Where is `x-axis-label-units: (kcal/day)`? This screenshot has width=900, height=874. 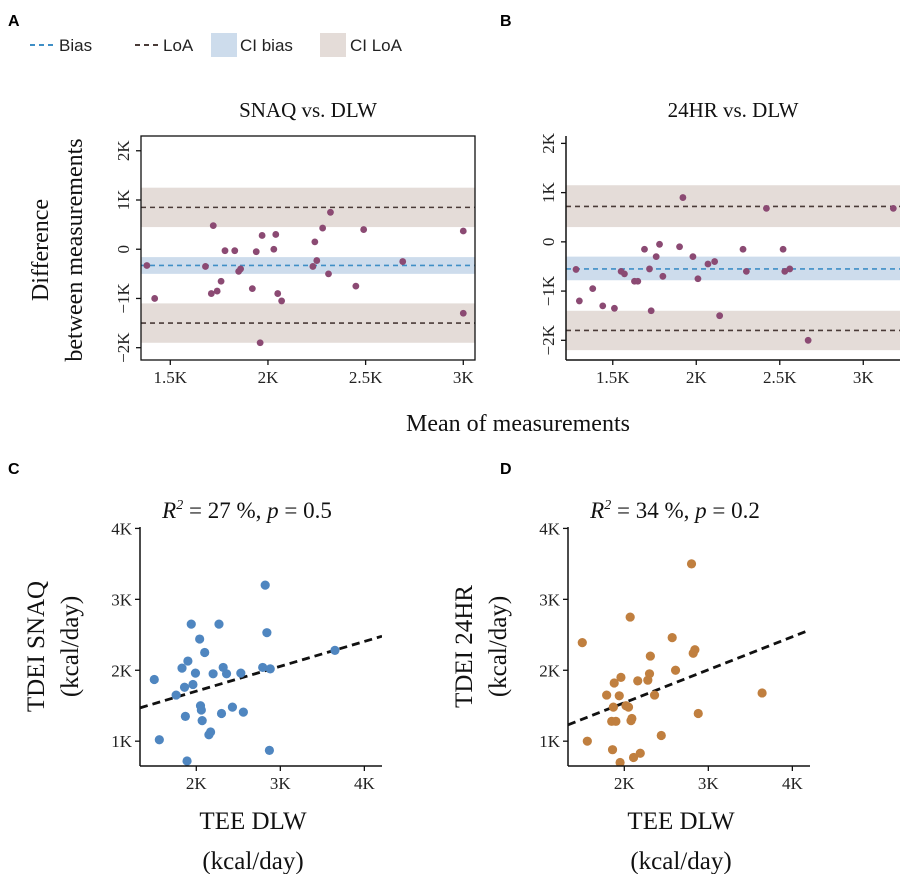
x-axis-label-units: (kcal/day) is located at coordinates (252, 861).